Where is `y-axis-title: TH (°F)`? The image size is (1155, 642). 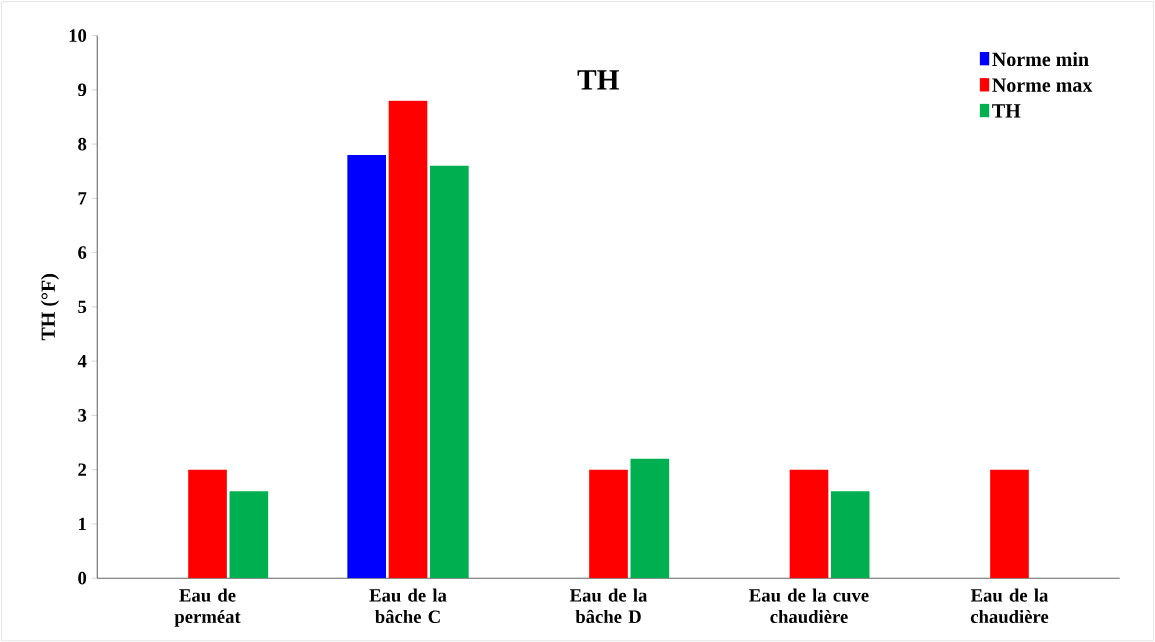
y-axis-title: TH (°F) is located at coordinates (50, 307).